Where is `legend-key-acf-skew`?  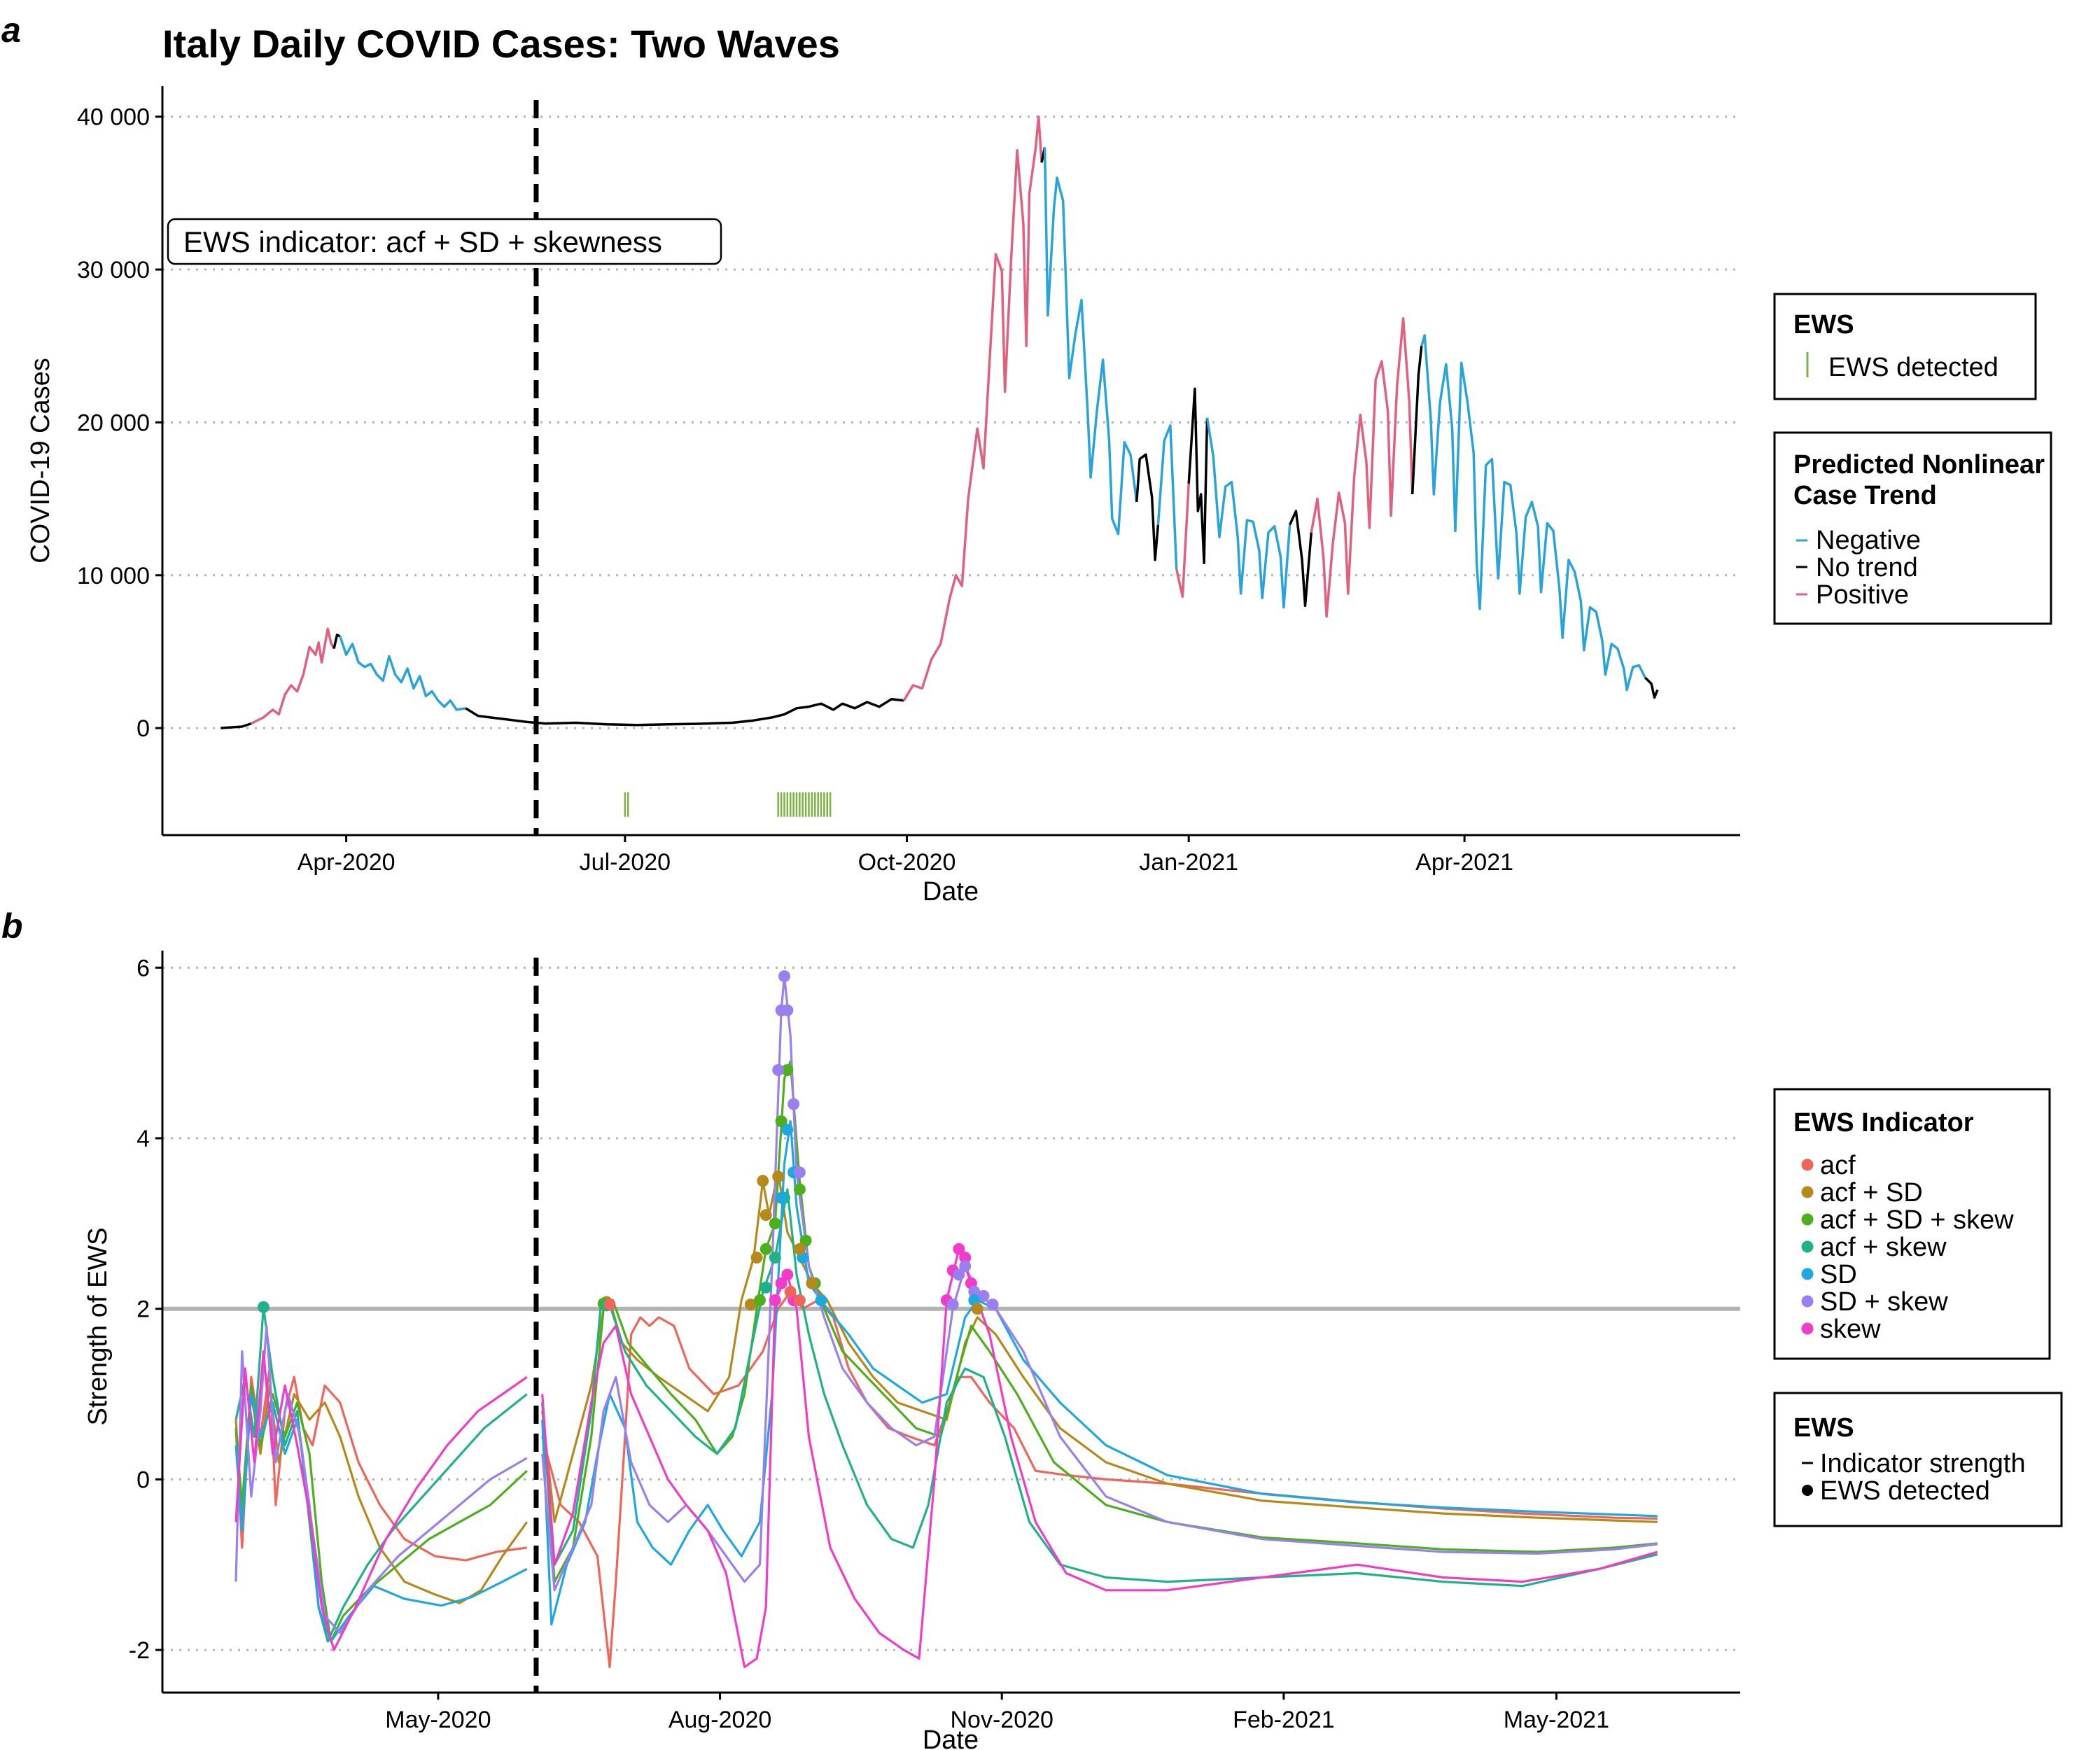 legend-key-acf-skew is located at coordinates (1807, 1246).